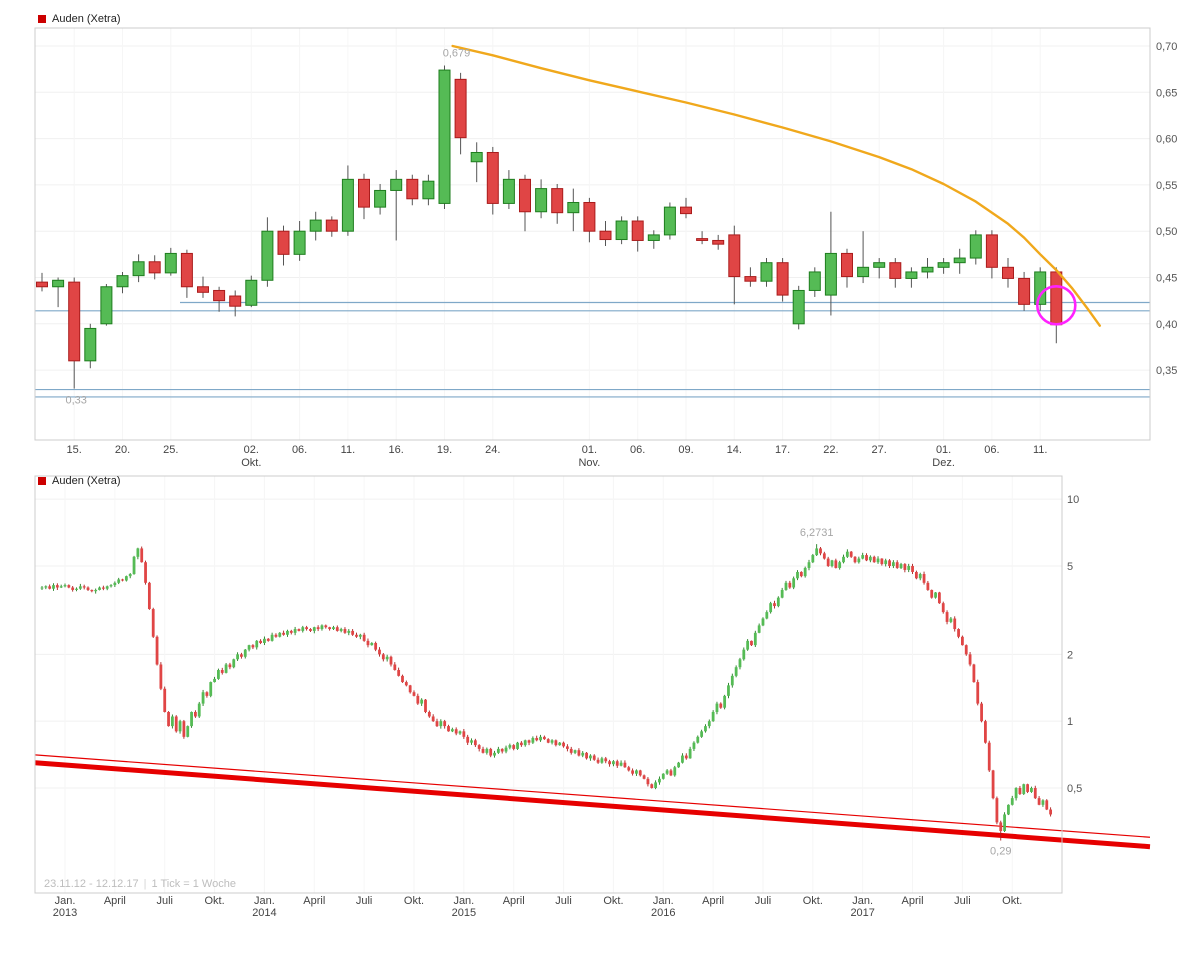 The height and width of the screenshot is (958, 1202). I want to click on svg-text: 2014, so click(264, 913).